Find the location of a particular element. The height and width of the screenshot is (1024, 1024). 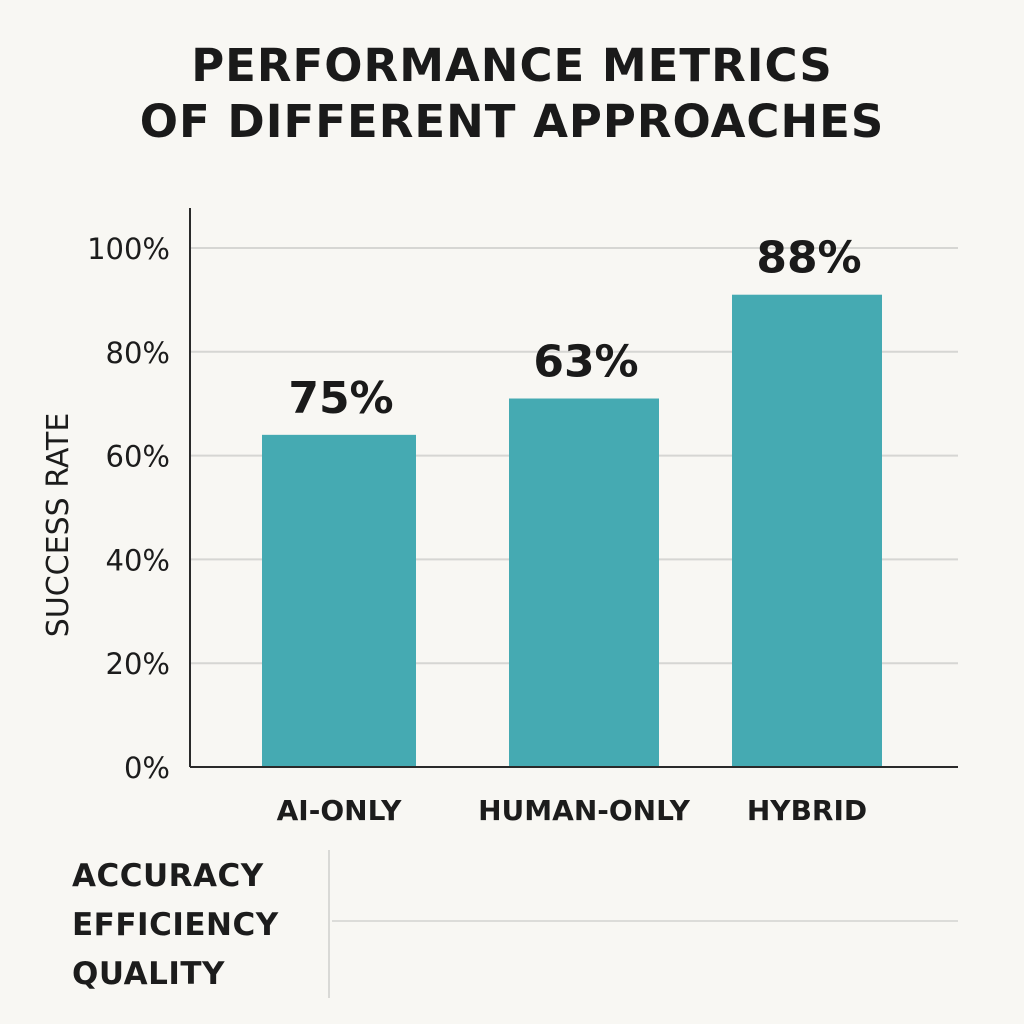

y-tick-label: 60% is located at coordinates (138, 457).